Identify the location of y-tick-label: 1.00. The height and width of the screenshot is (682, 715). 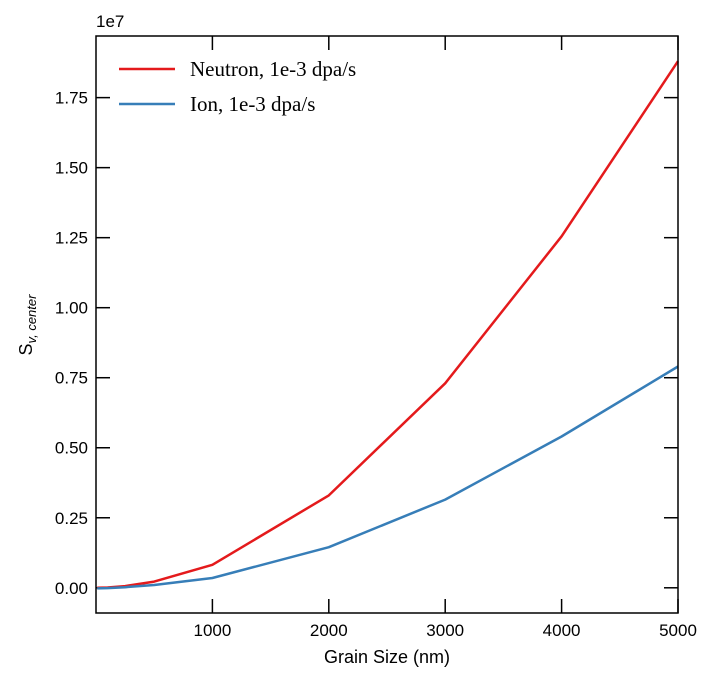
(71, 308).